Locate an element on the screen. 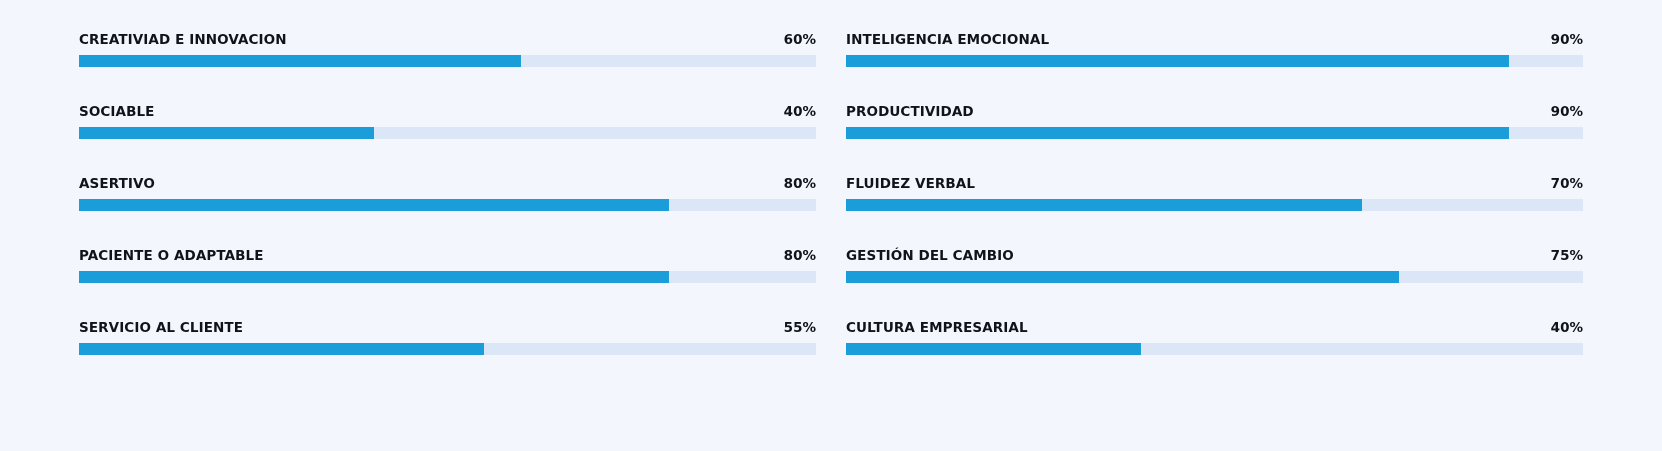  skill-label: FLUIDEZ VERBAL is located at coordinates (911, 184).